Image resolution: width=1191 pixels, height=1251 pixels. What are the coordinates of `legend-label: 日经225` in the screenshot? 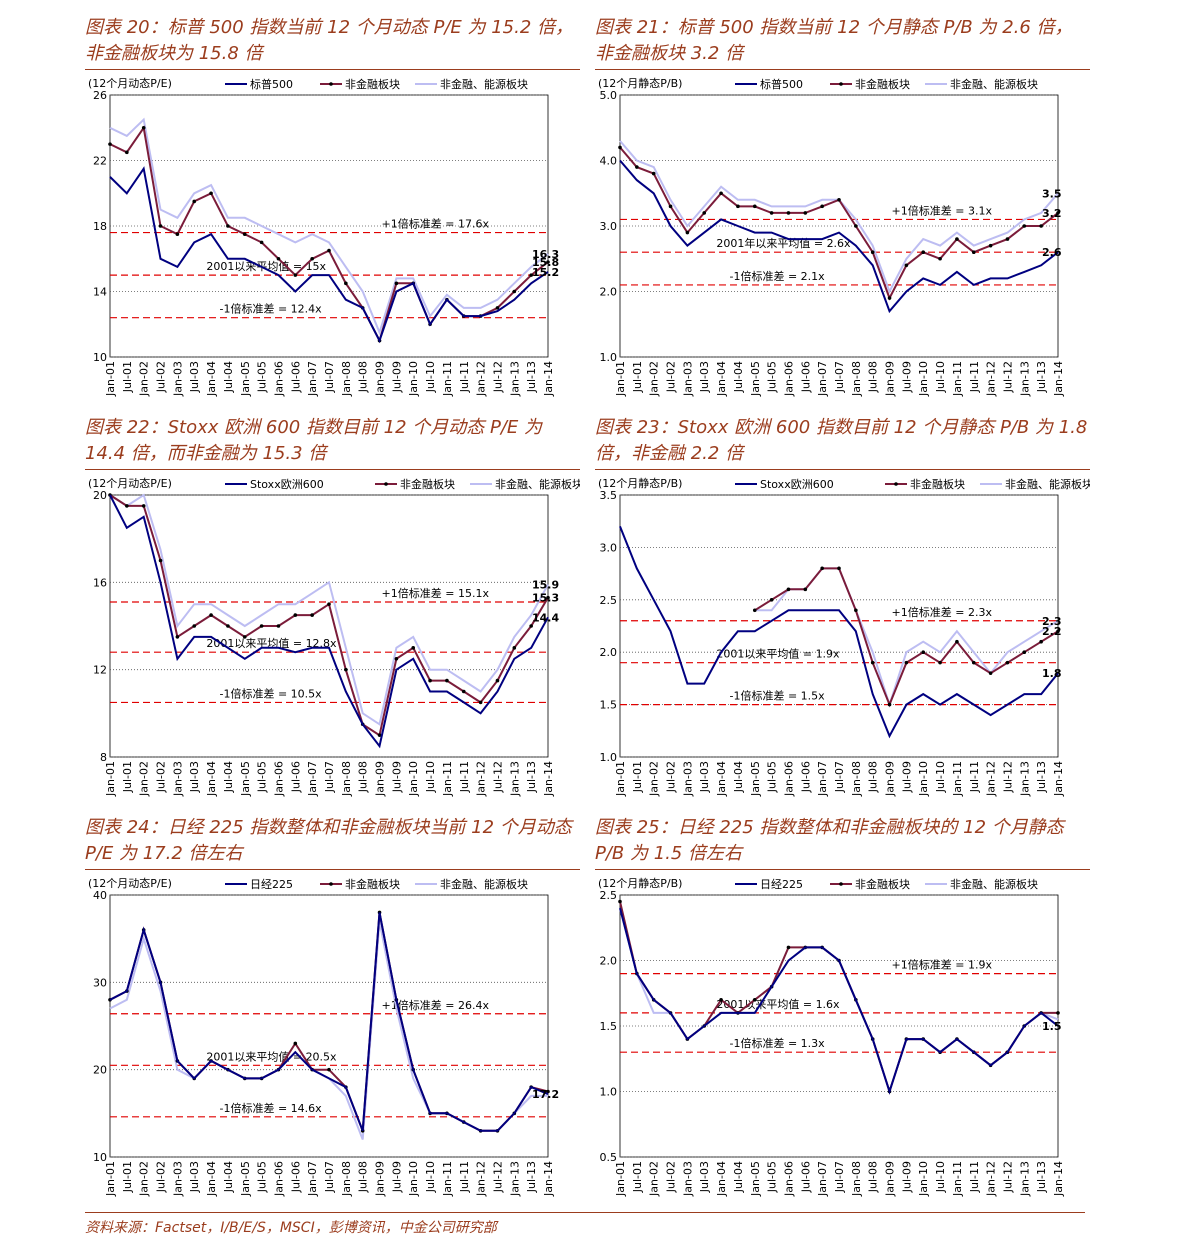 It's located at (271, 884).